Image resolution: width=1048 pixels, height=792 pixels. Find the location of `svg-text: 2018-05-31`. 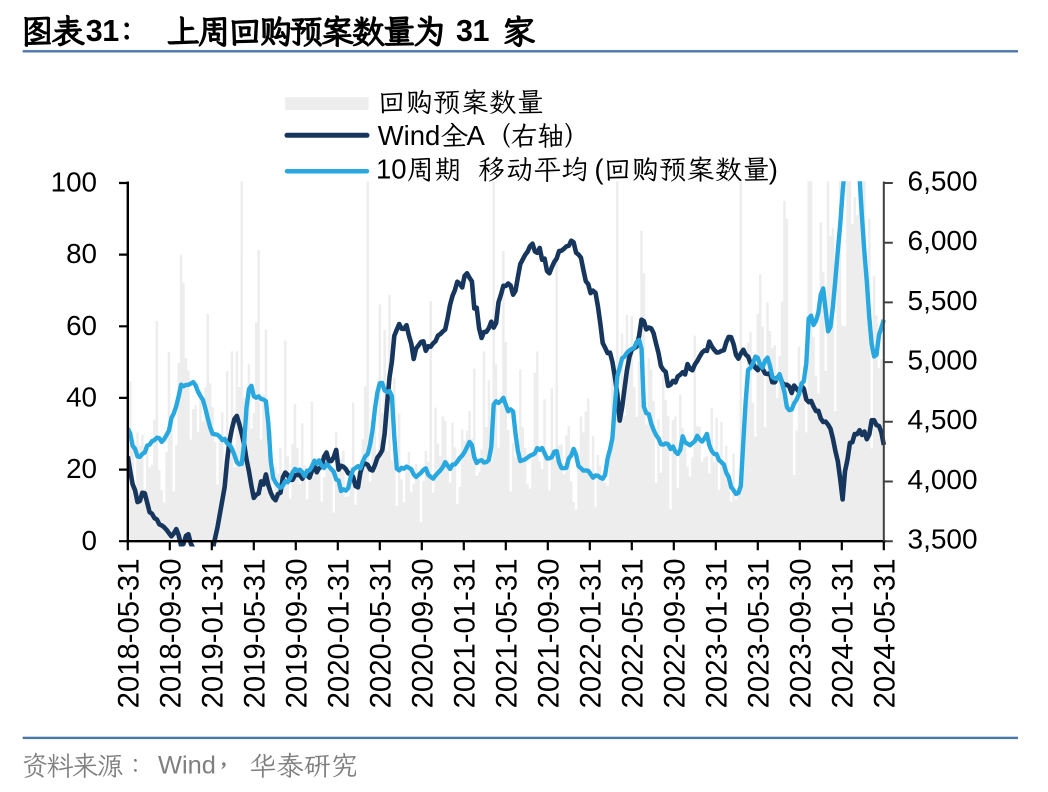

svg-text: 2018-05-31 is located at coordinates (128, 634).